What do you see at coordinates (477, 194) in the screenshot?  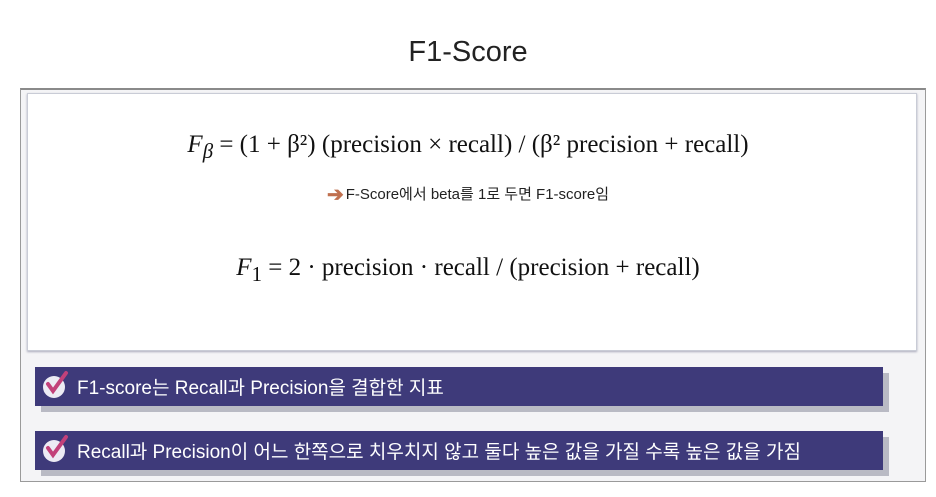 I see `note-text: F-Score에서 beta를 1로 두면 F1-score임` at bounding box center [477, 194].